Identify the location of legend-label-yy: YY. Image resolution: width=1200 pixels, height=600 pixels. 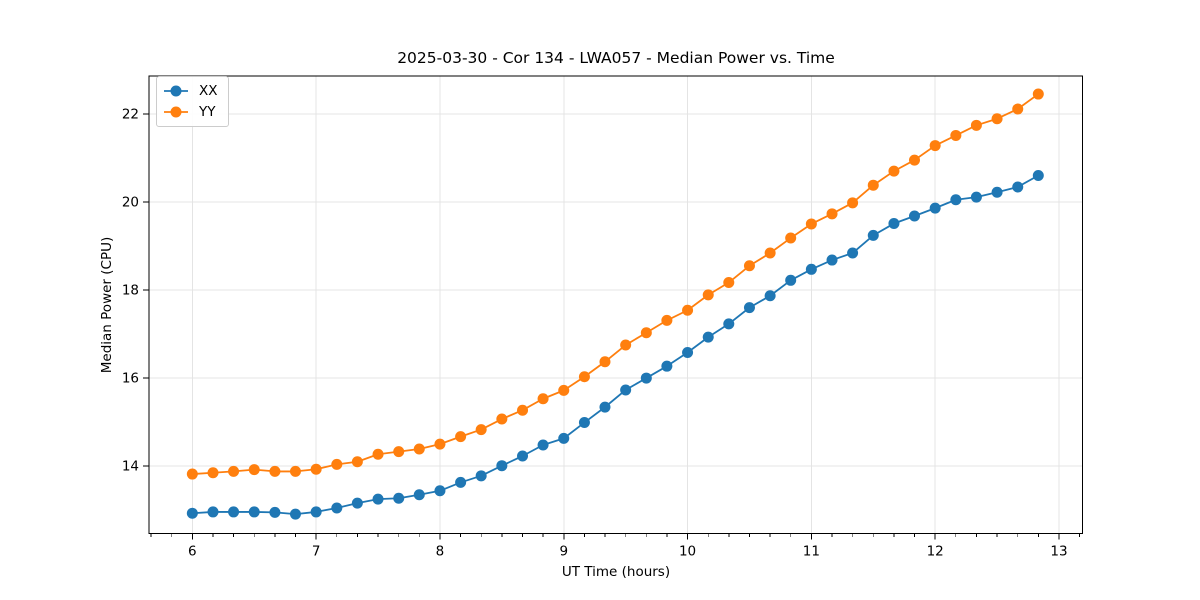
(207, 112).